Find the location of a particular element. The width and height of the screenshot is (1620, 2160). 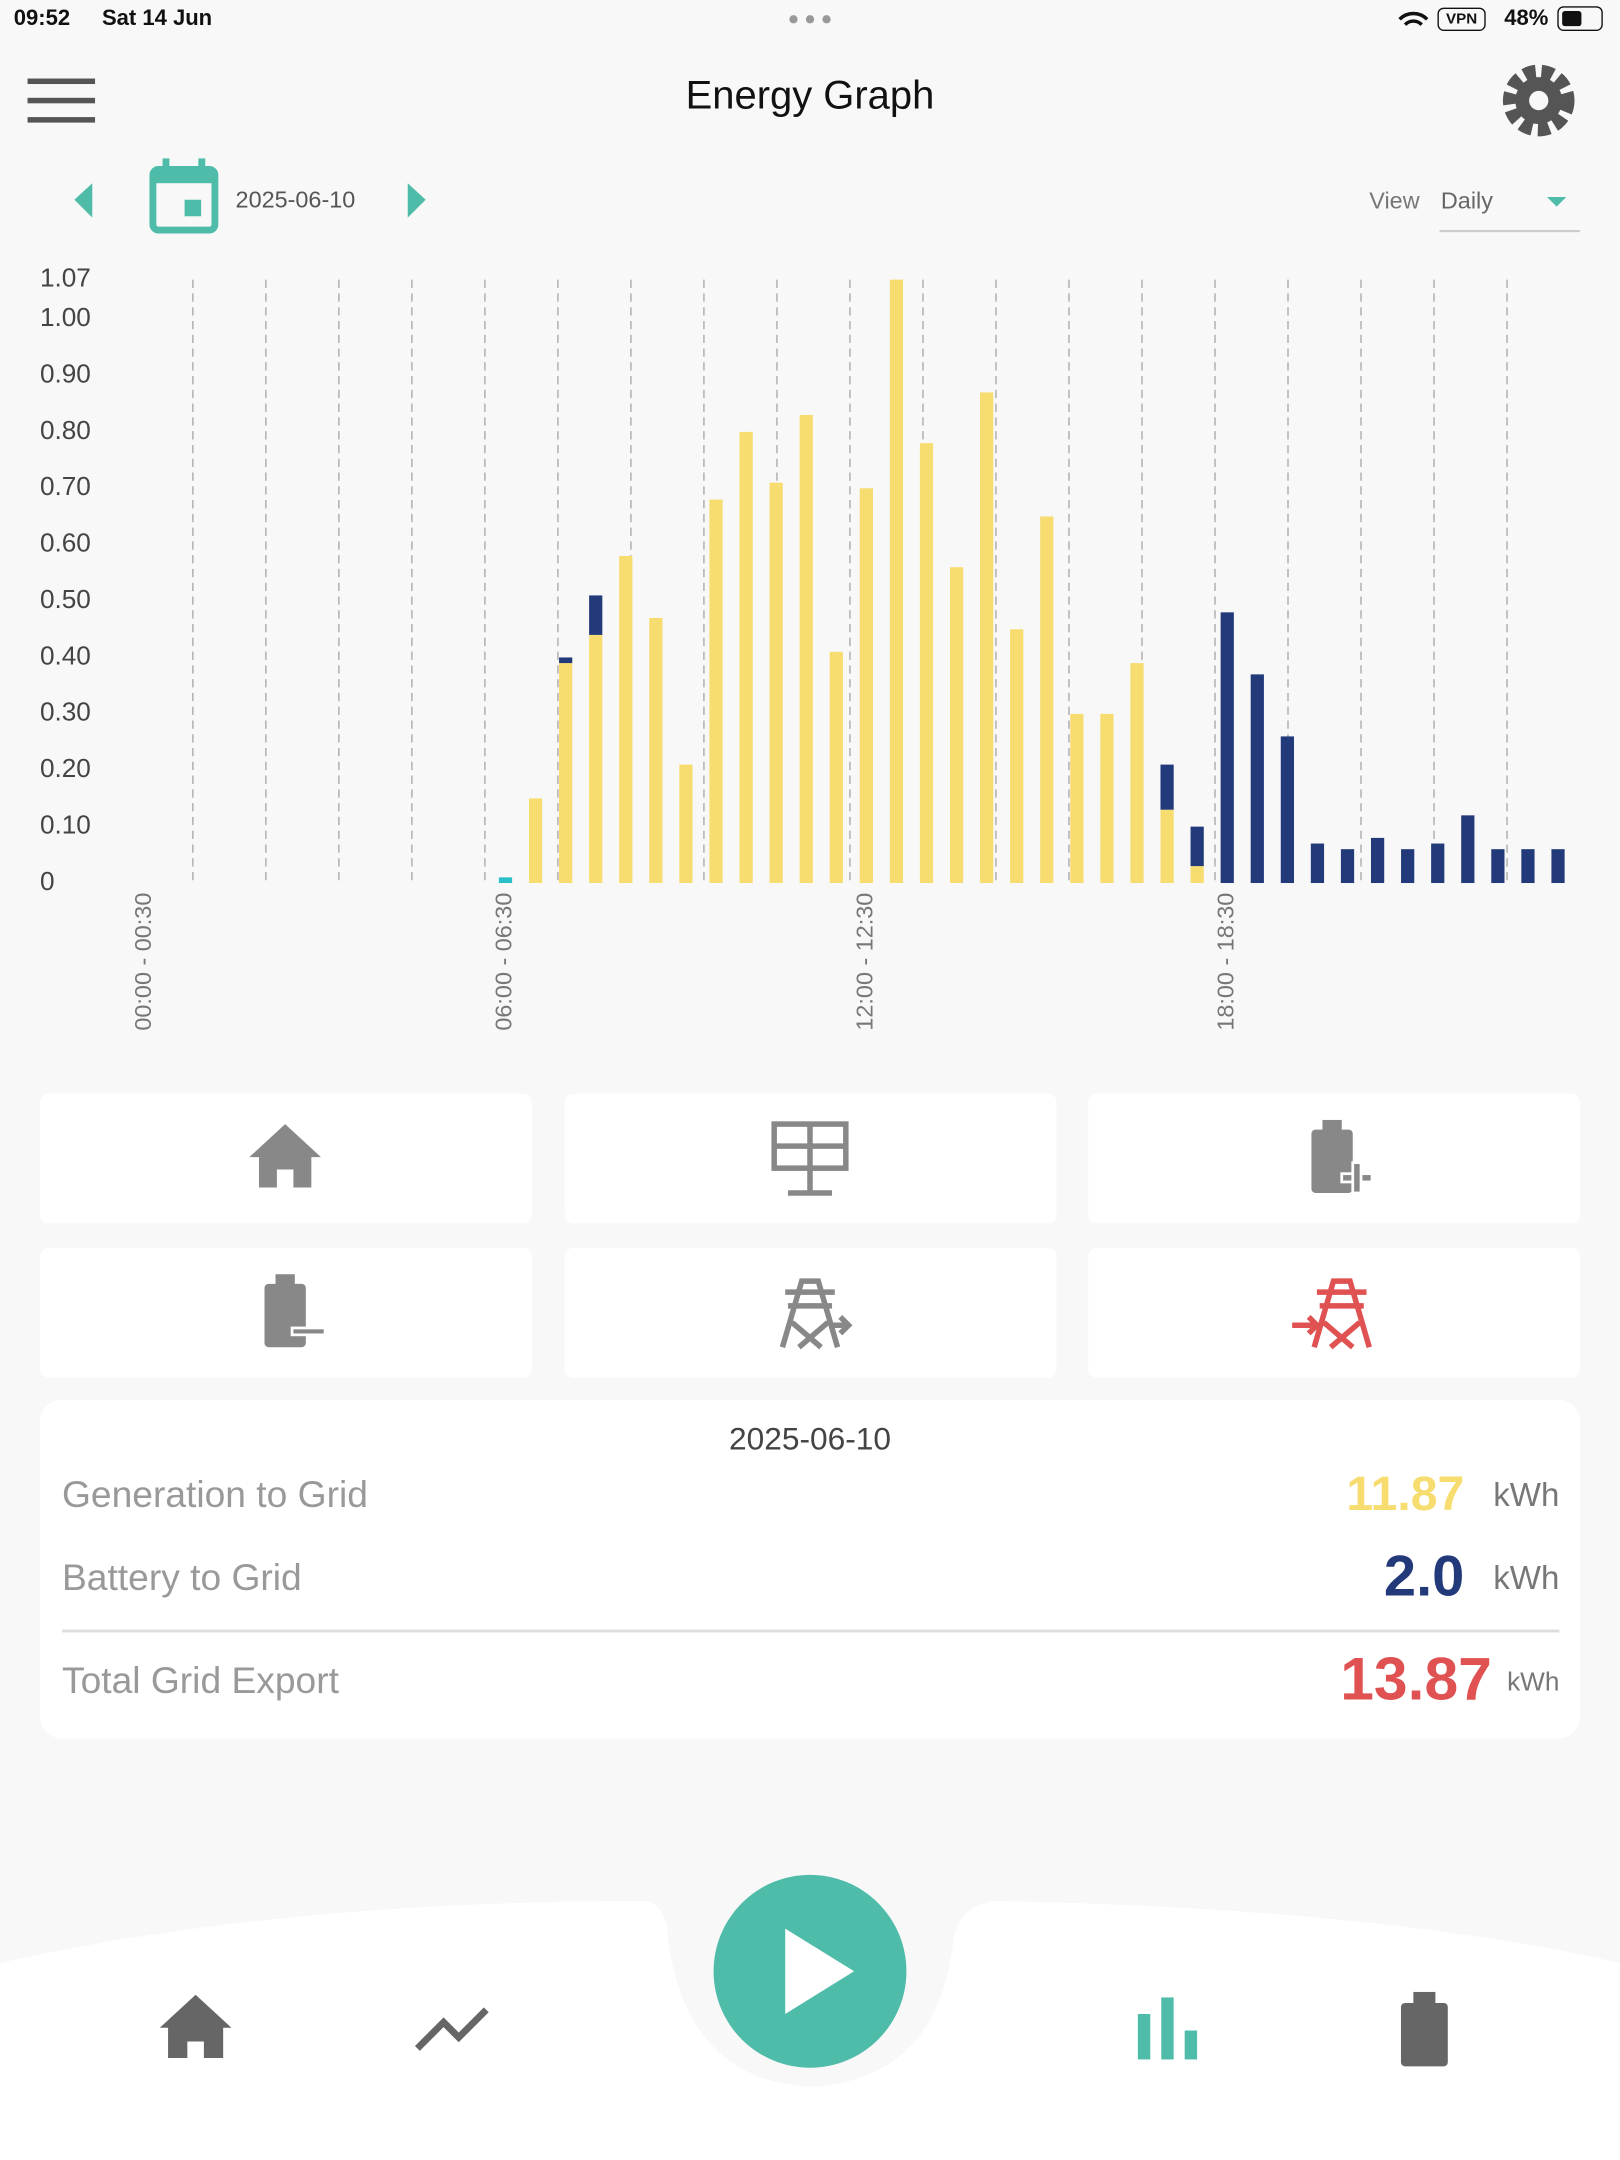

dropdown-arrow is located at coordinates (1556, 201).